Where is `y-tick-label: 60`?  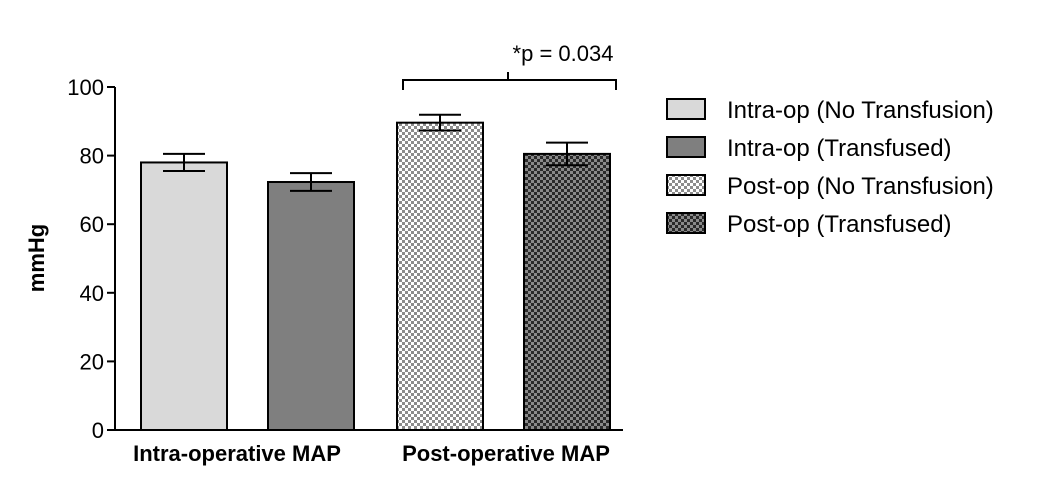 y-tick-label: 60 is located at coordinates (92, 224).